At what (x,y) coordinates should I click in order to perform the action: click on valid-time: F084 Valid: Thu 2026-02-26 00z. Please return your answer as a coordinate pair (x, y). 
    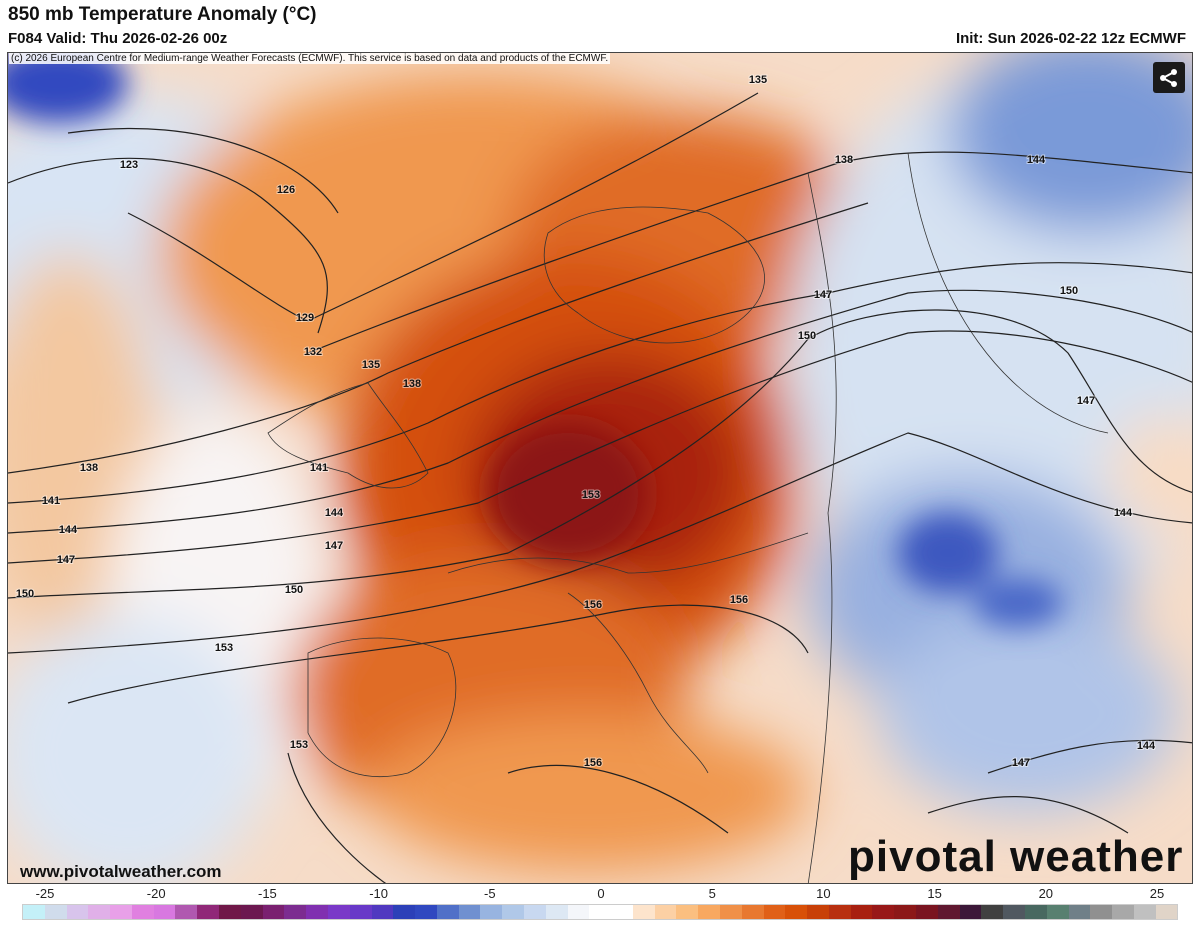
    Looking at the image, I should click on (118, 38).